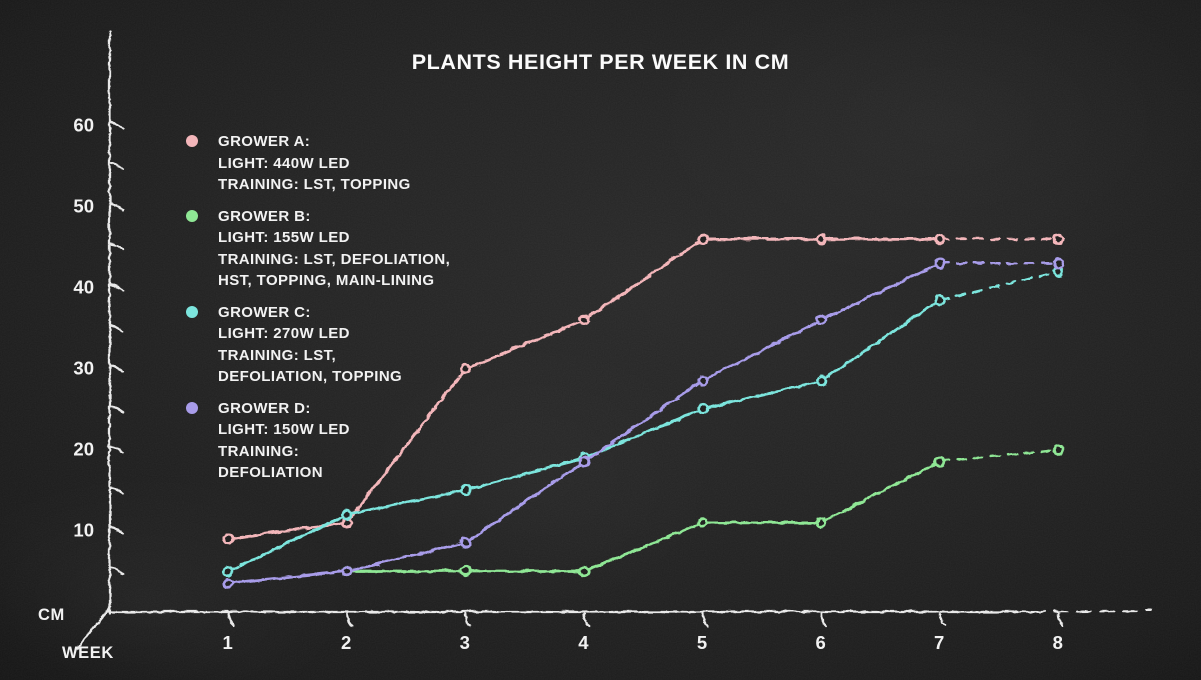 Image resolution: width=1201 pixels, height=680 pixels. What do you see at coordinates (83, 530) in the screenshot?
I see `y-tick-label-10: 10` at bounding box center [83, 530].